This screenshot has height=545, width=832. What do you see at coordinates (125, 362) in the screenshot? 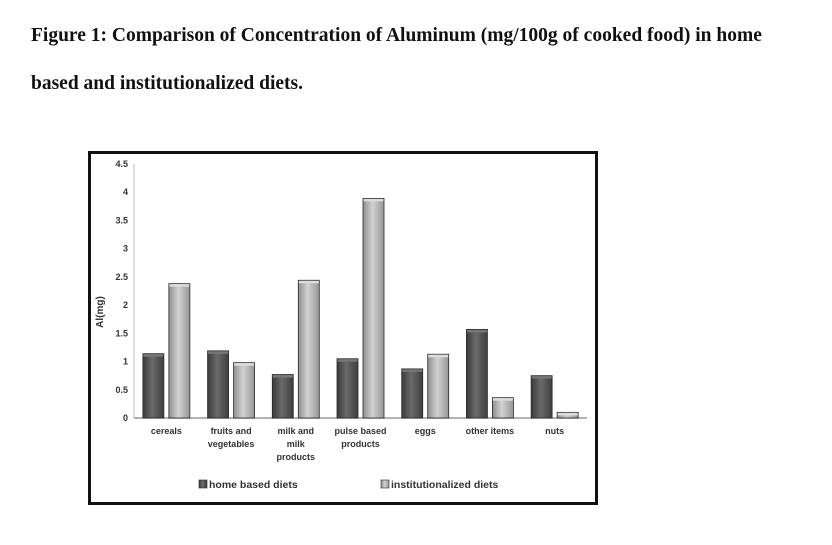
I see `y-tick-label: 1` at bounding box center [125, 362].